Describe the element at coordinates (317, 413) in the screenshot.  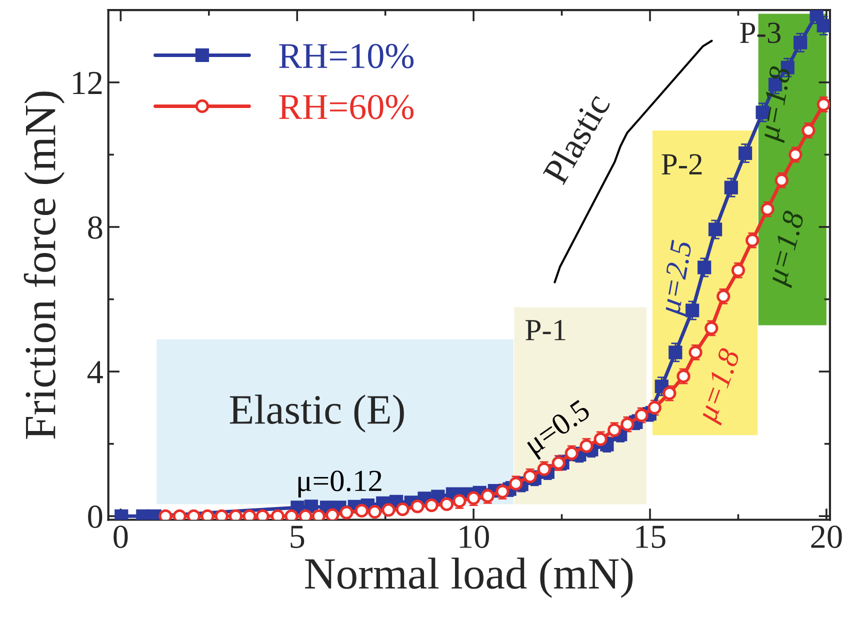
I see `band-label: Elastic (E)` at that location.